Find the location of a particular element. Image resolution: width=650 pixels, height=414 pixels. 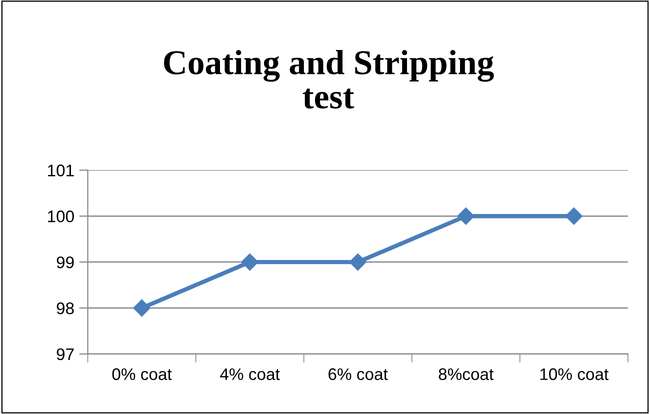

x-tick-label: 8%coat is located at coordinates (466, 374).